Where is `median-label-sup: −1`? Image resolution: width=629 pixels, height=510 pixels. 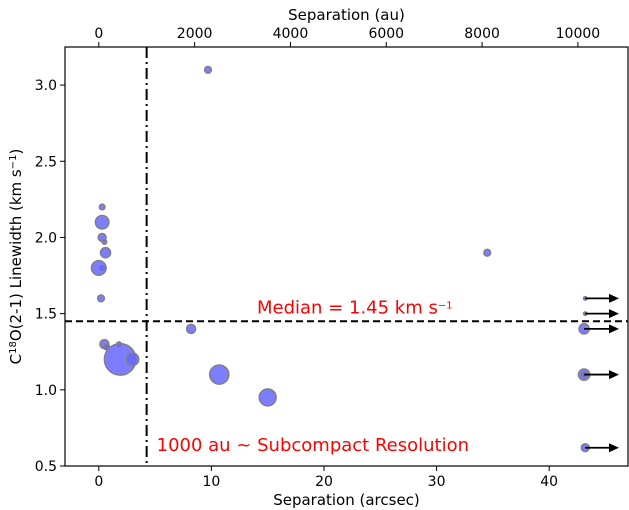 median-label-sup: −1 is located at coordinates (445, 305).